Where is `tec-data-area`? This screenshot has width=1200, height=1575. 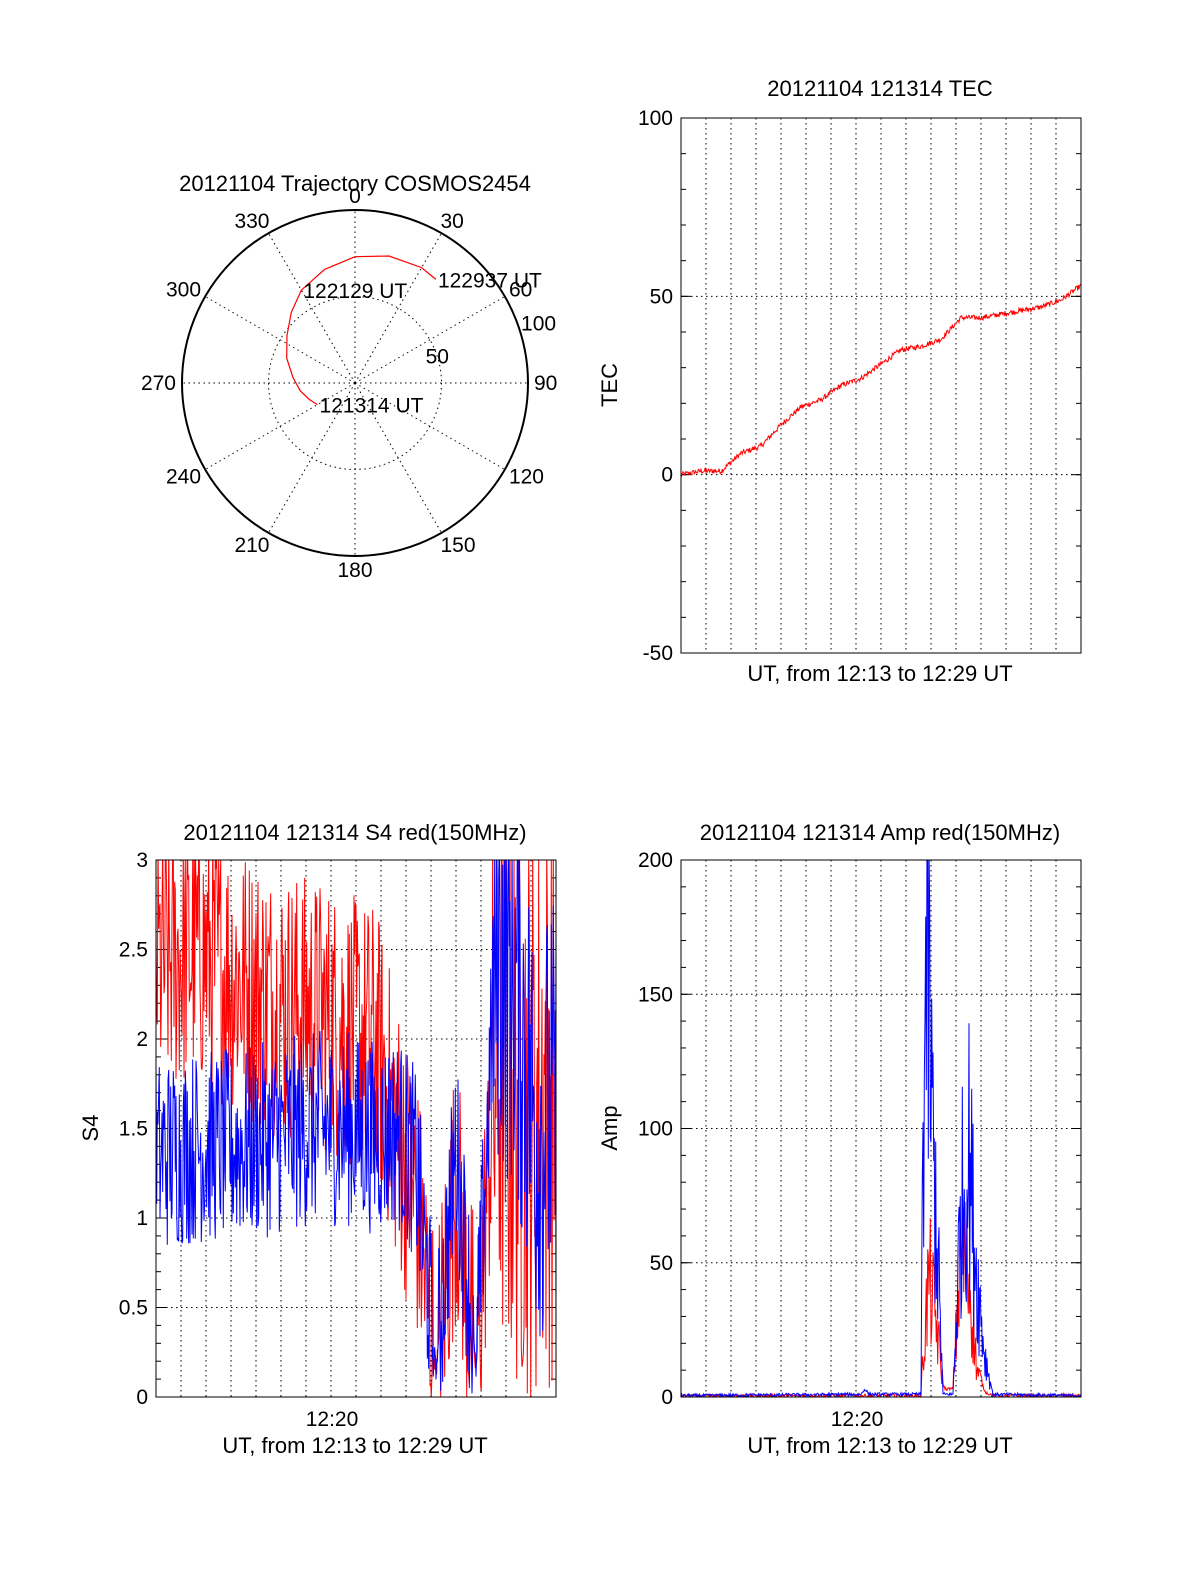
tec-data-area is located at coordinates (881, 380).